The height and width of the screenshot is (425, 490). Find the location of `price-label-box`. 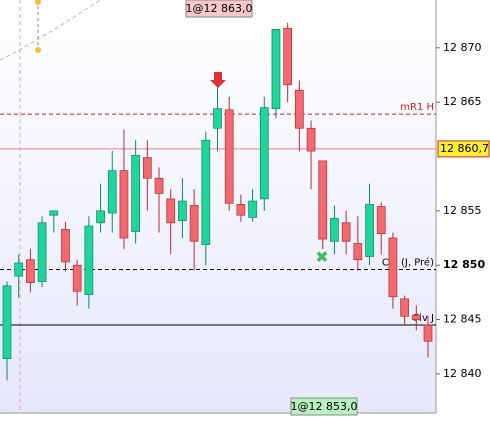

price-label-box is located at coordinates (463, 149).